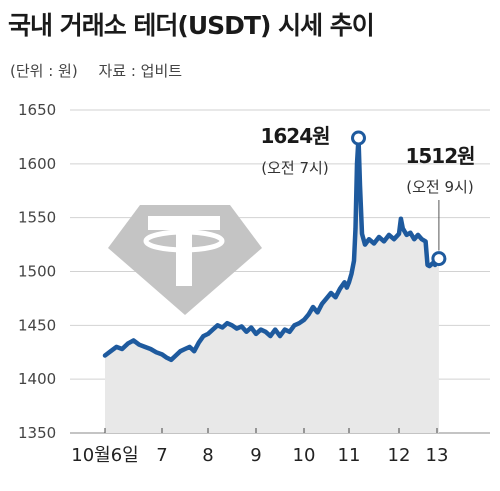 Image resolution: width=500 pixels, height=491 pixels. What do you see at coordinates (37, 110) in the screenshot?
I see `y-tick-label: 1650` at bounding box center [37, 110].